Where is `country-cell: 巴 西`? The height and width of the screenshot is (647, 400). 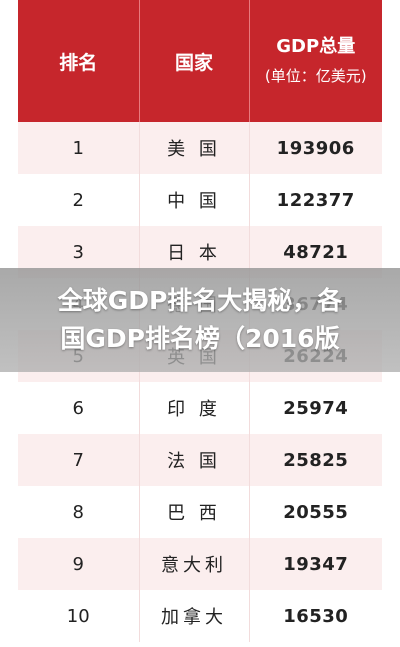
country-cell: 巴 西 is located at coordinates (194, 512).